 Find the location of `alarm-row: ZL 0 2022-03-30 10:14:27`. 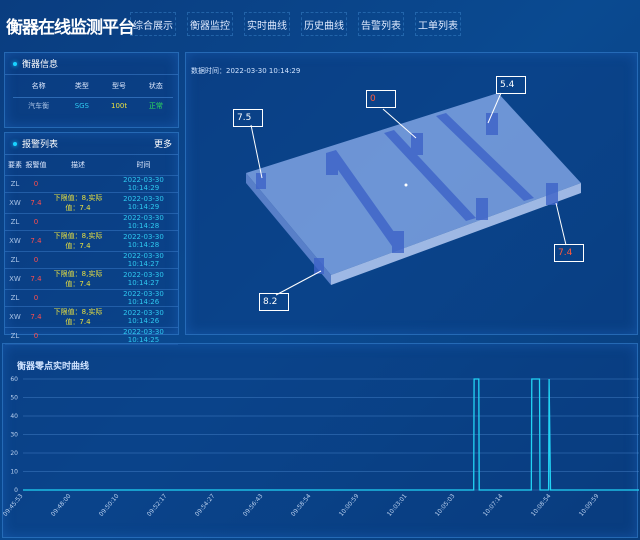

alarm-row: ZL 0 2022-03-30 10:14:27 is located at coordinates (91, 259).